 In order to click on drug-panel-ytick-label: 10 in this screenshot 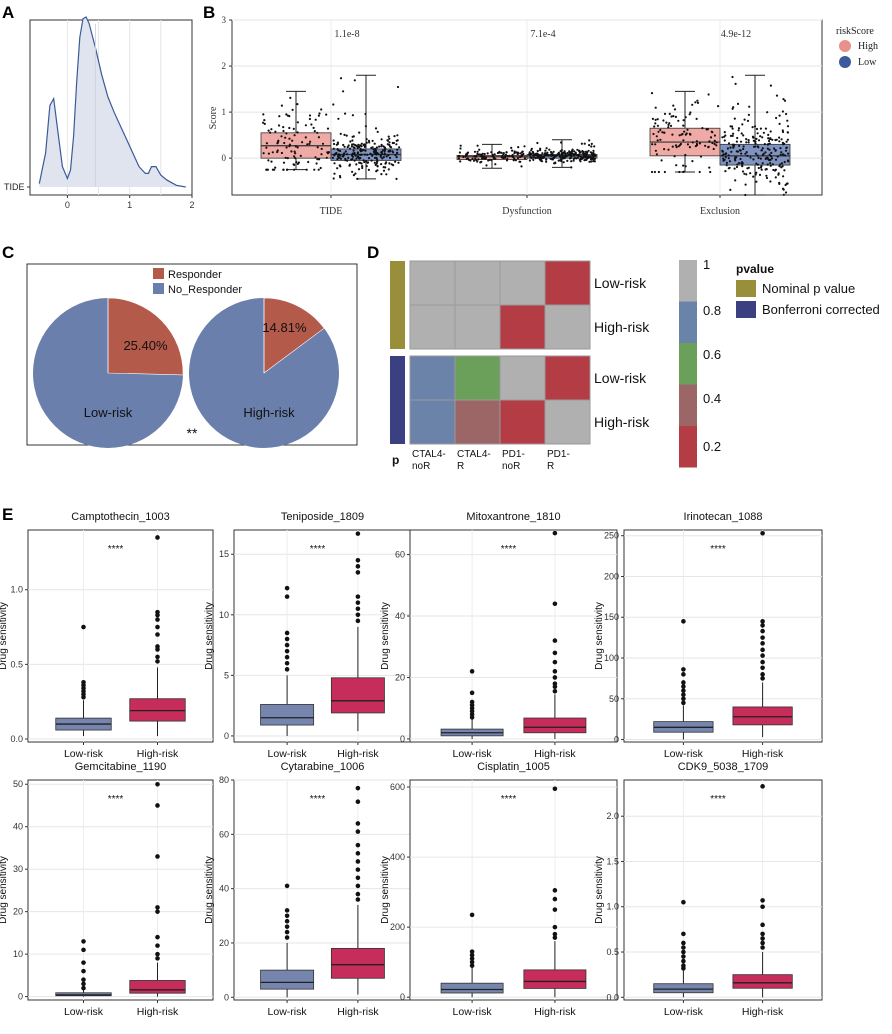, I will do `click(224, 615)`.